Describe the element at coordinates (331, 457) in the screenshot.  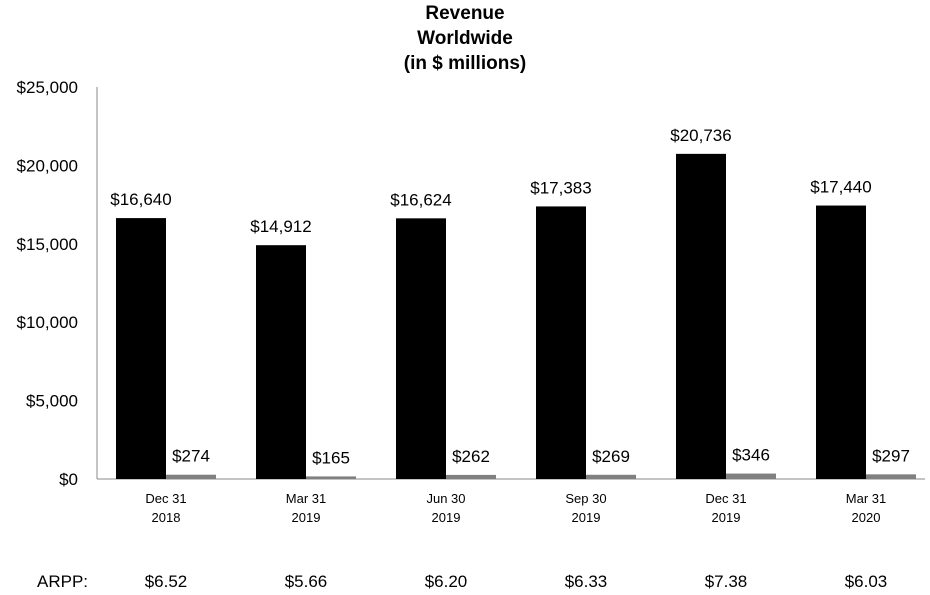
I see `data-label: $165` at that location.